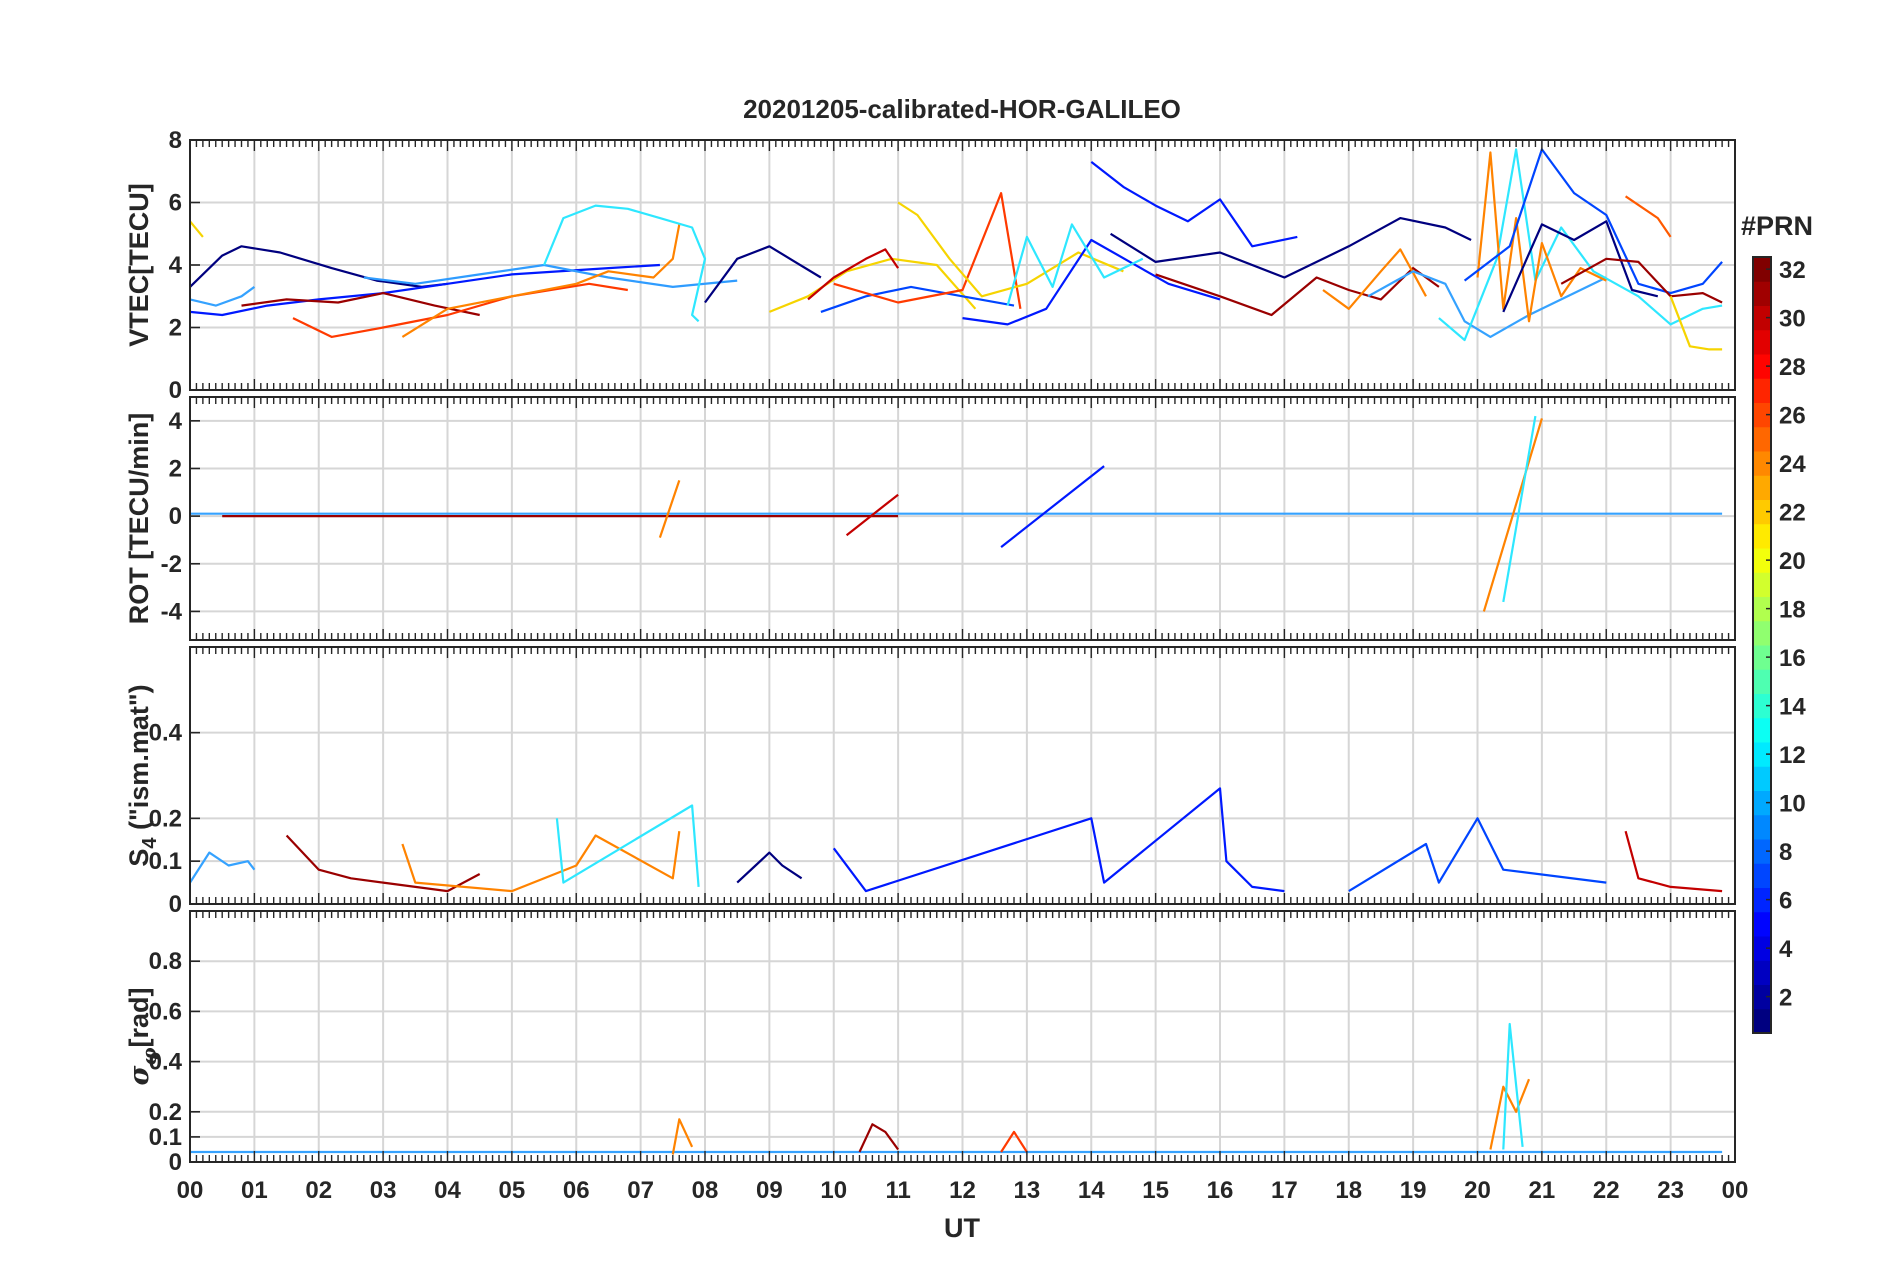 This screenshot has width=1902, height=1272. Describe the element at coordinates (1792, 804) in the screenshot. I see `colorbar-tick-label: 10` at that location.